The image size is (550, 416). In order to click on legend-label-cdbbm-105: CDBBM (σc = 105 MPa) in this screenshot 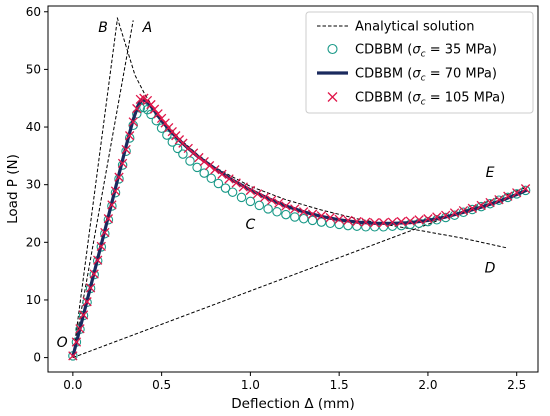, I will do `click(430, 99)`.